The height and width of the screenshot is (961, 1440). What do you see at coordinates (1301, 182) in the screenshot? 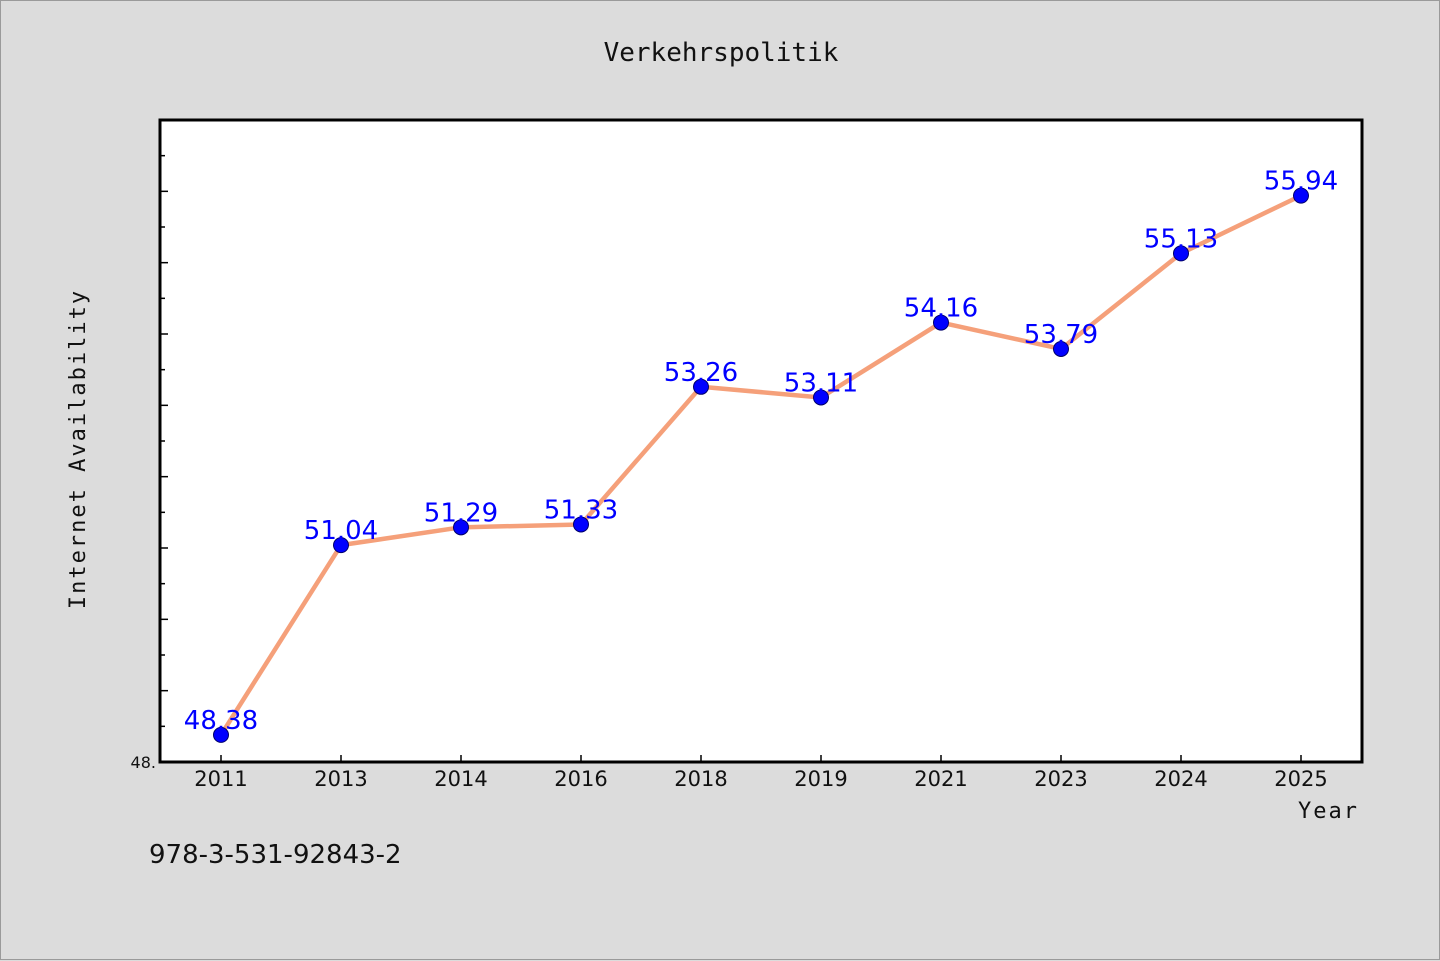
I see `data-label: 55.94` at bounding box center [1301, 182].